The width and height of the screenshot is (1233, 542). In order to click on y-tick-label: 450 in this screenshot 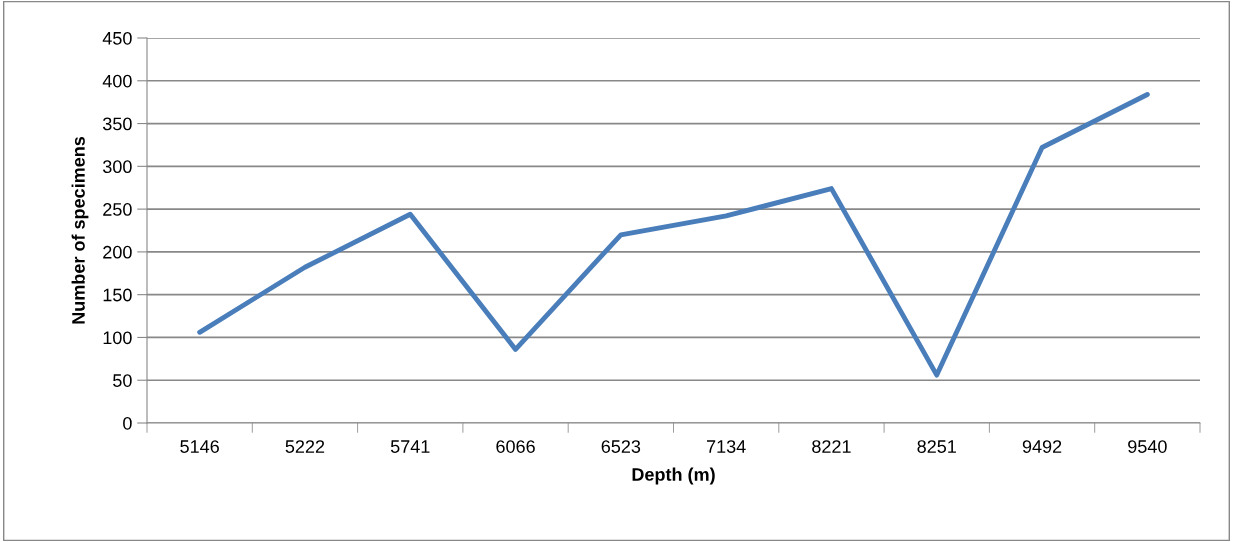, I will do `click(117, 38)`.